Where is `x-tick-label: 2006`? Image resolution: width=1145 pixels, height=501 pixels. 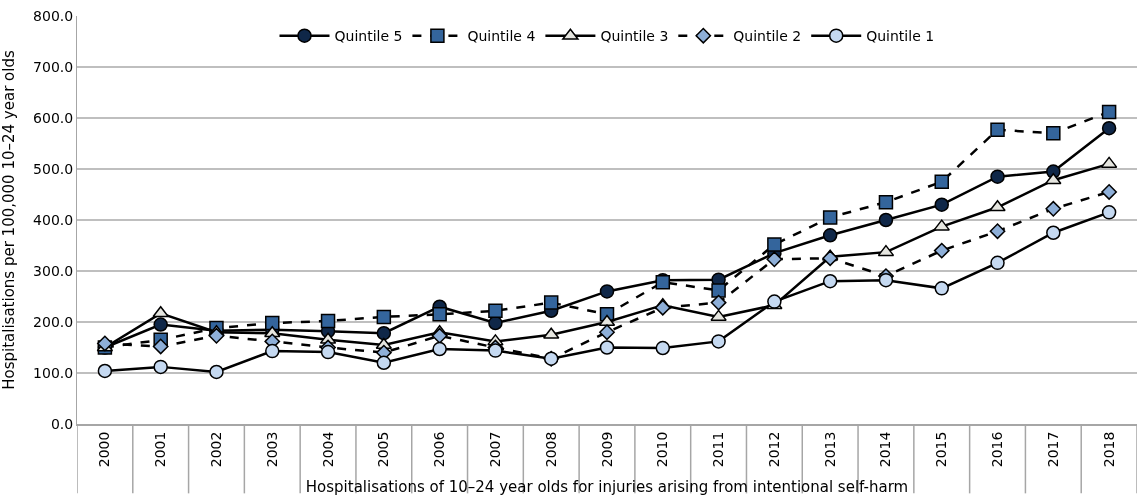 x-tick-label: 2006 is located at coordinates (439, 449).